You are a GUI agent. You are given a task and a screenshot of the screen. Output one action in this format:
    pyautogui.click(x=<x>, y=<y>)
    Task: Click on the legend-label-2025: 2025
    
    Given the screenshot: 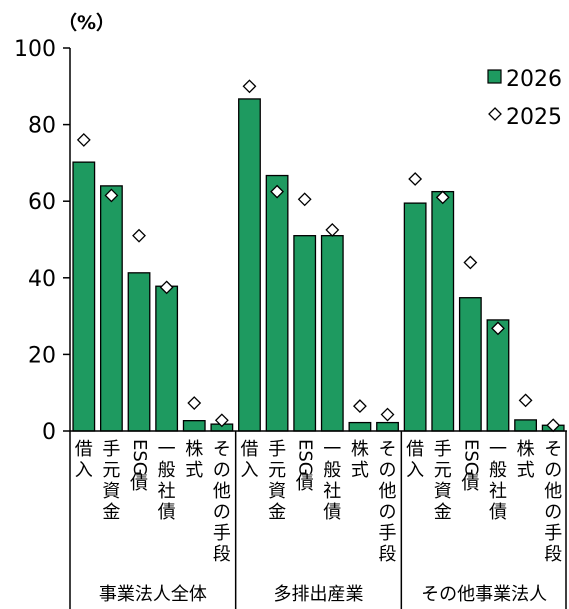 What is the action you would take?
    pyautogui.click(x=534, y=117)
    